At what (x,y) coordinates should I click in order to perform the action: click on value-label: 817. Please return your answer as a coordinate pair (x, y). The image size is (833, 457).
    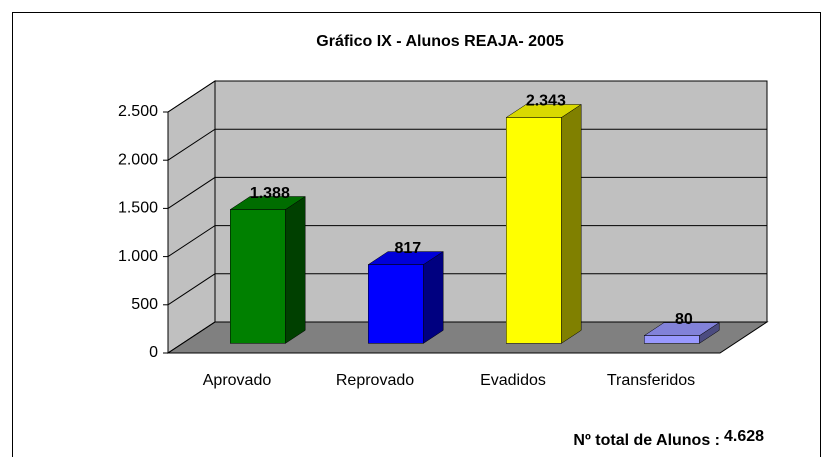
    Looking at the image, I should click on (407, 248).